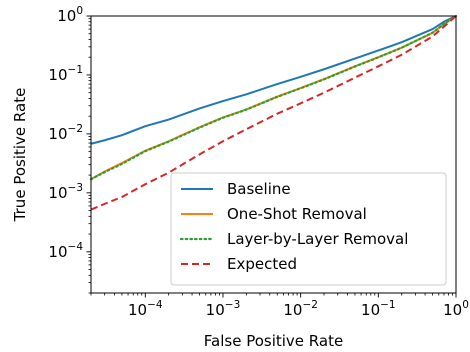 Image resolution: width=470 pixels, height=352 pixels. Describe the element at coordinates (456, 309) in the screenshot. I see `x-tick-label: 10⁰` at that location.